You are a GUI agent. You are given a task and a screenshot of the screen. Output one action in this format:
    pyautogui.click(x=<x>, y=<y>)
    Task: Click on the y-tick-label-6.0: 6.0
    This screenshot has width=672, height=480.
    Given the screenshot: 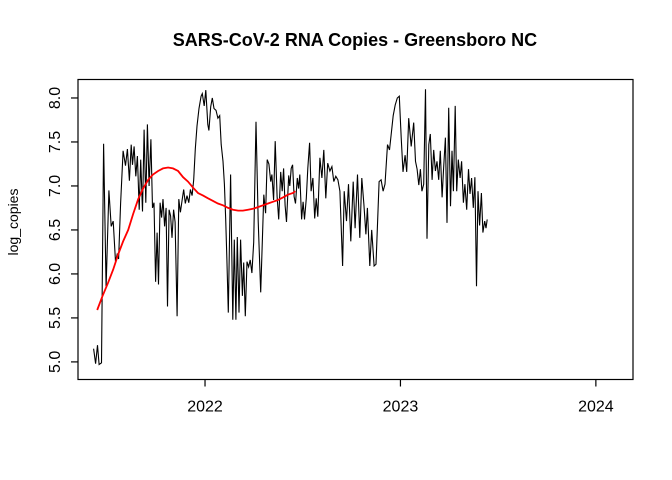 What is the action you would take?
    pyautogui.click(x=55, y=274)
    